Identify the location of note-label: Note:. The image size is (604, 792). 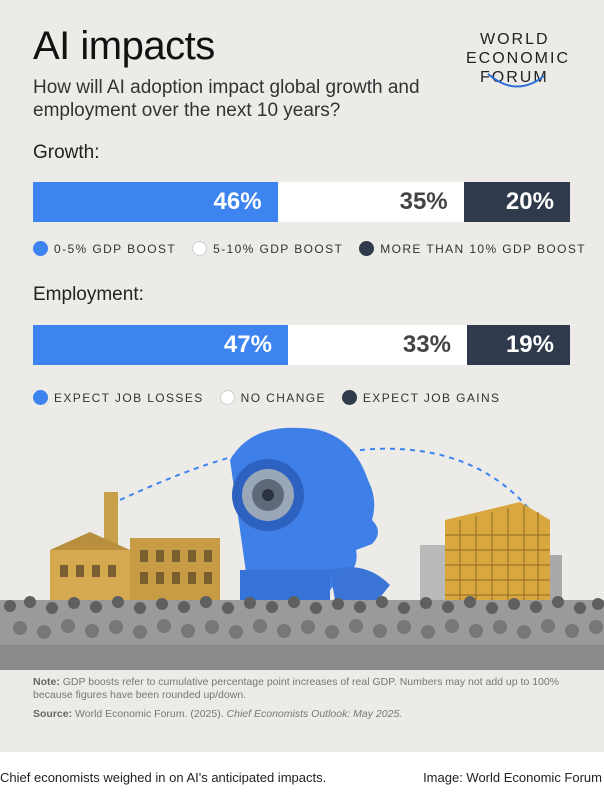
(46, 682).